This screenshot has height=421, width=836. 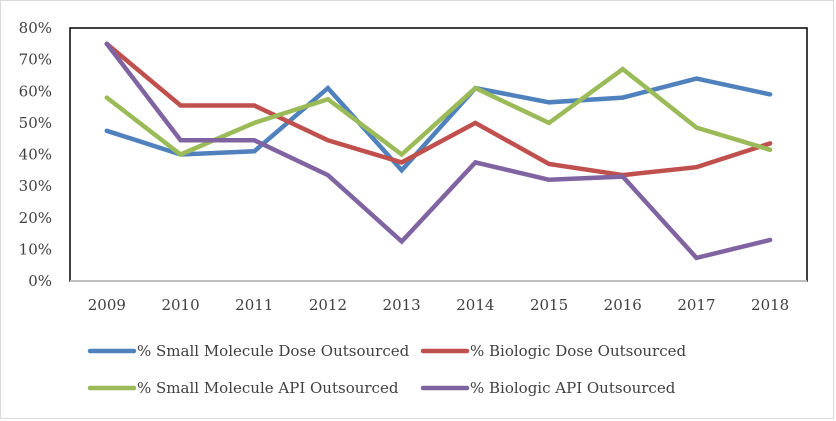 I want to click on legend-label: % Small Molecule API Outsourced, so click(x=268, y=388).